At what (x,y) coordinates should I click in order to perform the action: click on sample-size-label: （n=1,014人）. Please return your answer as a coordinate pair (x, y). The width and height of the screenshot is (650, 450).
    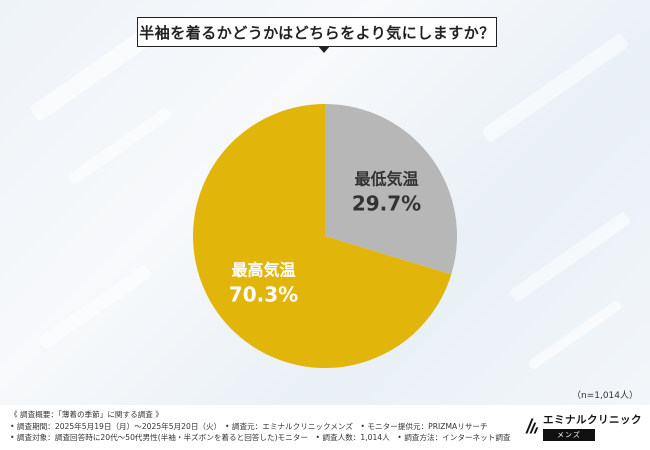
    Looking at the image, I should click on (604, 396).